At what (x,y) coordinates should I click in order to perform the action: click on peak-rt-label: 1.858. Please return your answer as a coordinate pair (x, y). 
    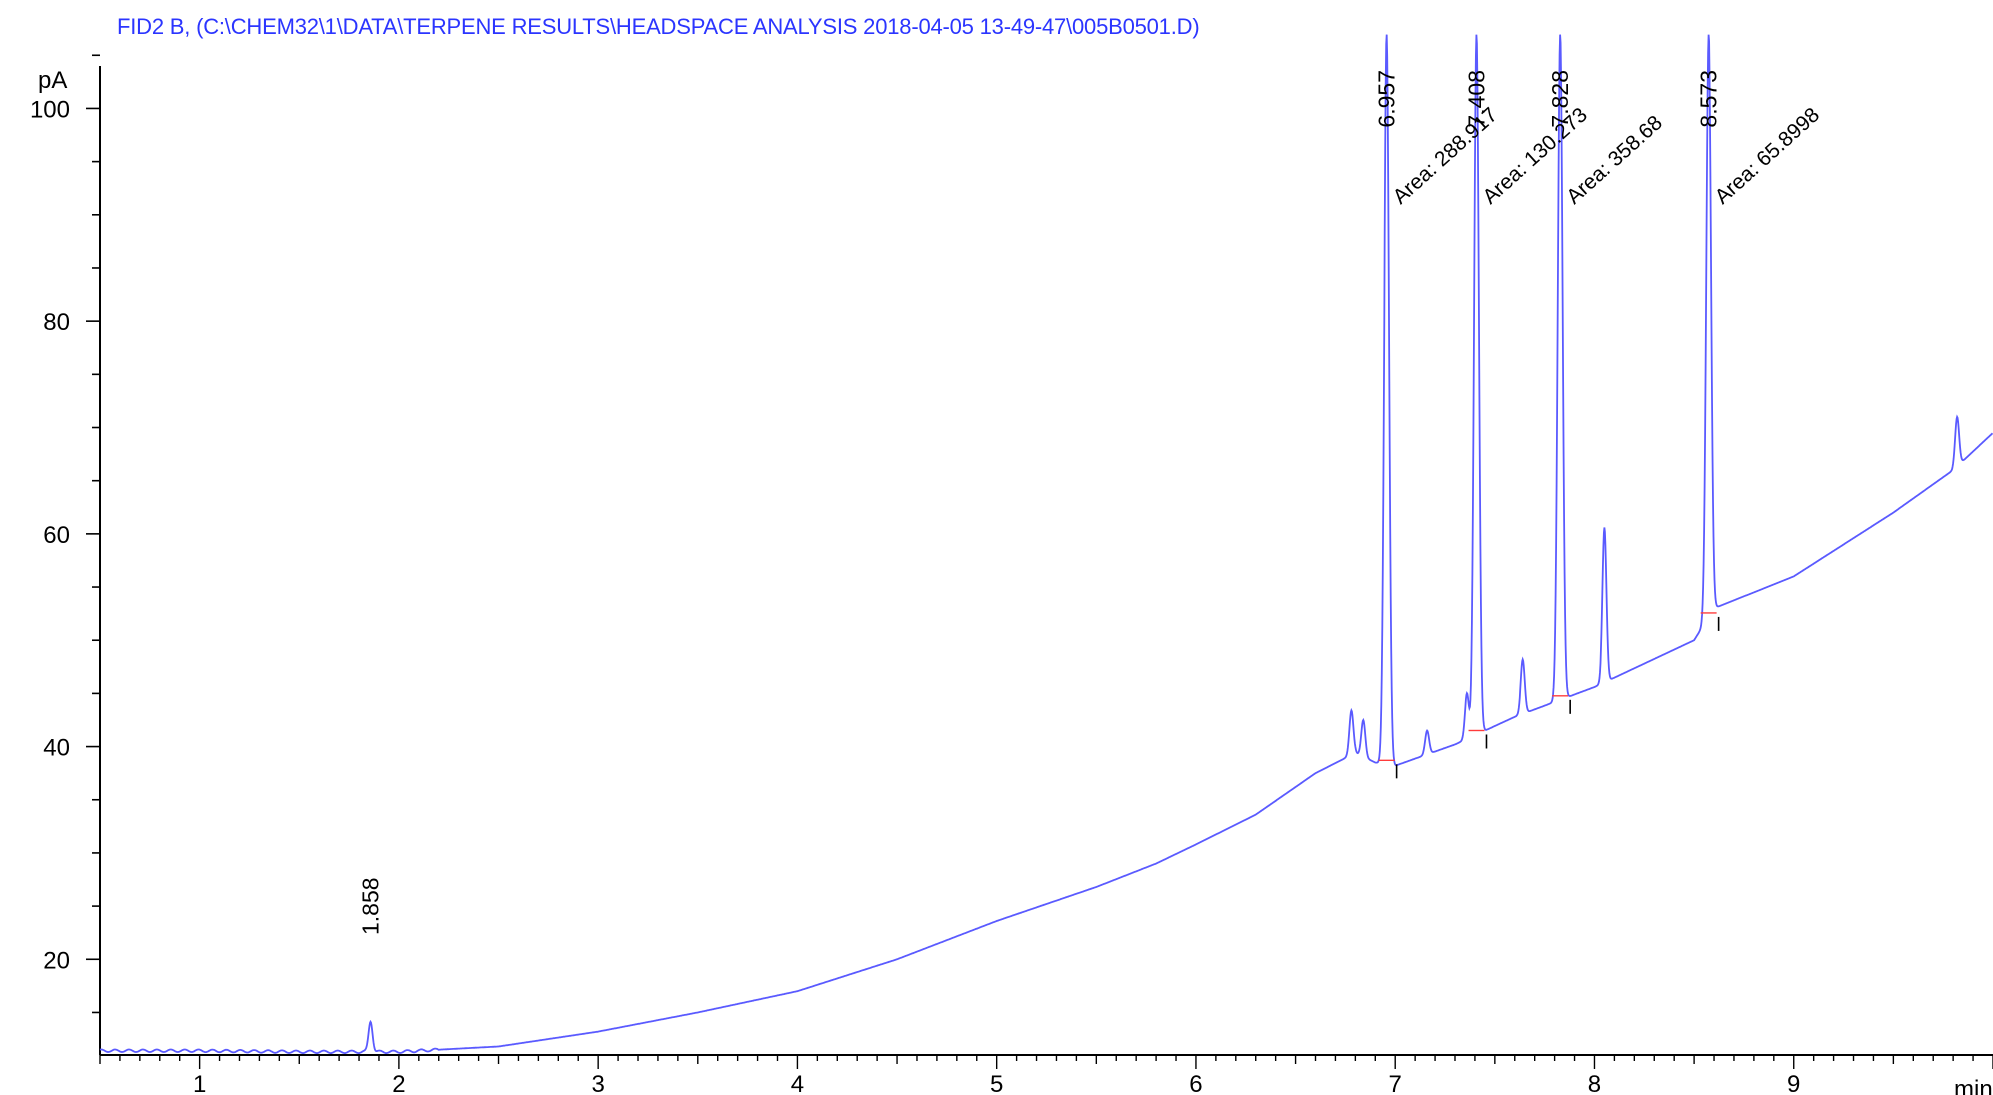
    Looking at the image, I should click on (371, 906).